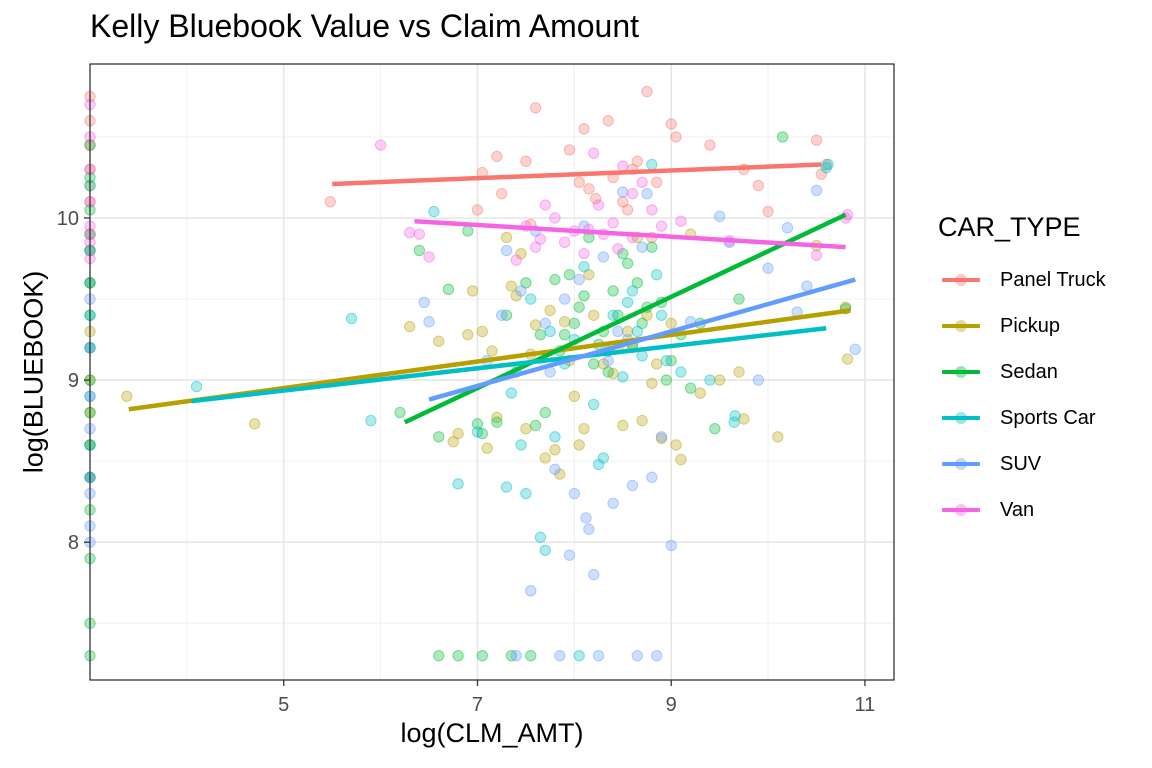  I want to click on x-tick-label: 11, so click(865, 705).